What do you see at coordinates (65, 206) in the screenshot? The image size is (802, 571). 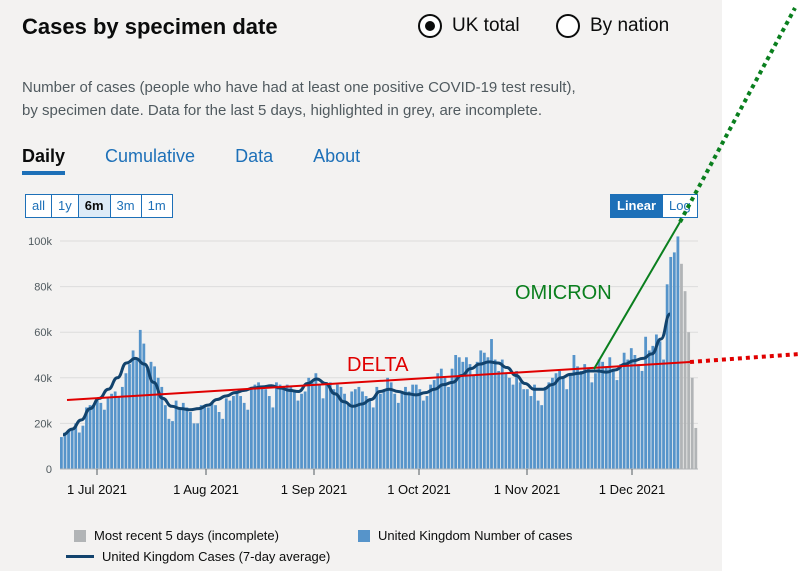 I see `range-1y-button: 1y` at bounding box center [65, 206].